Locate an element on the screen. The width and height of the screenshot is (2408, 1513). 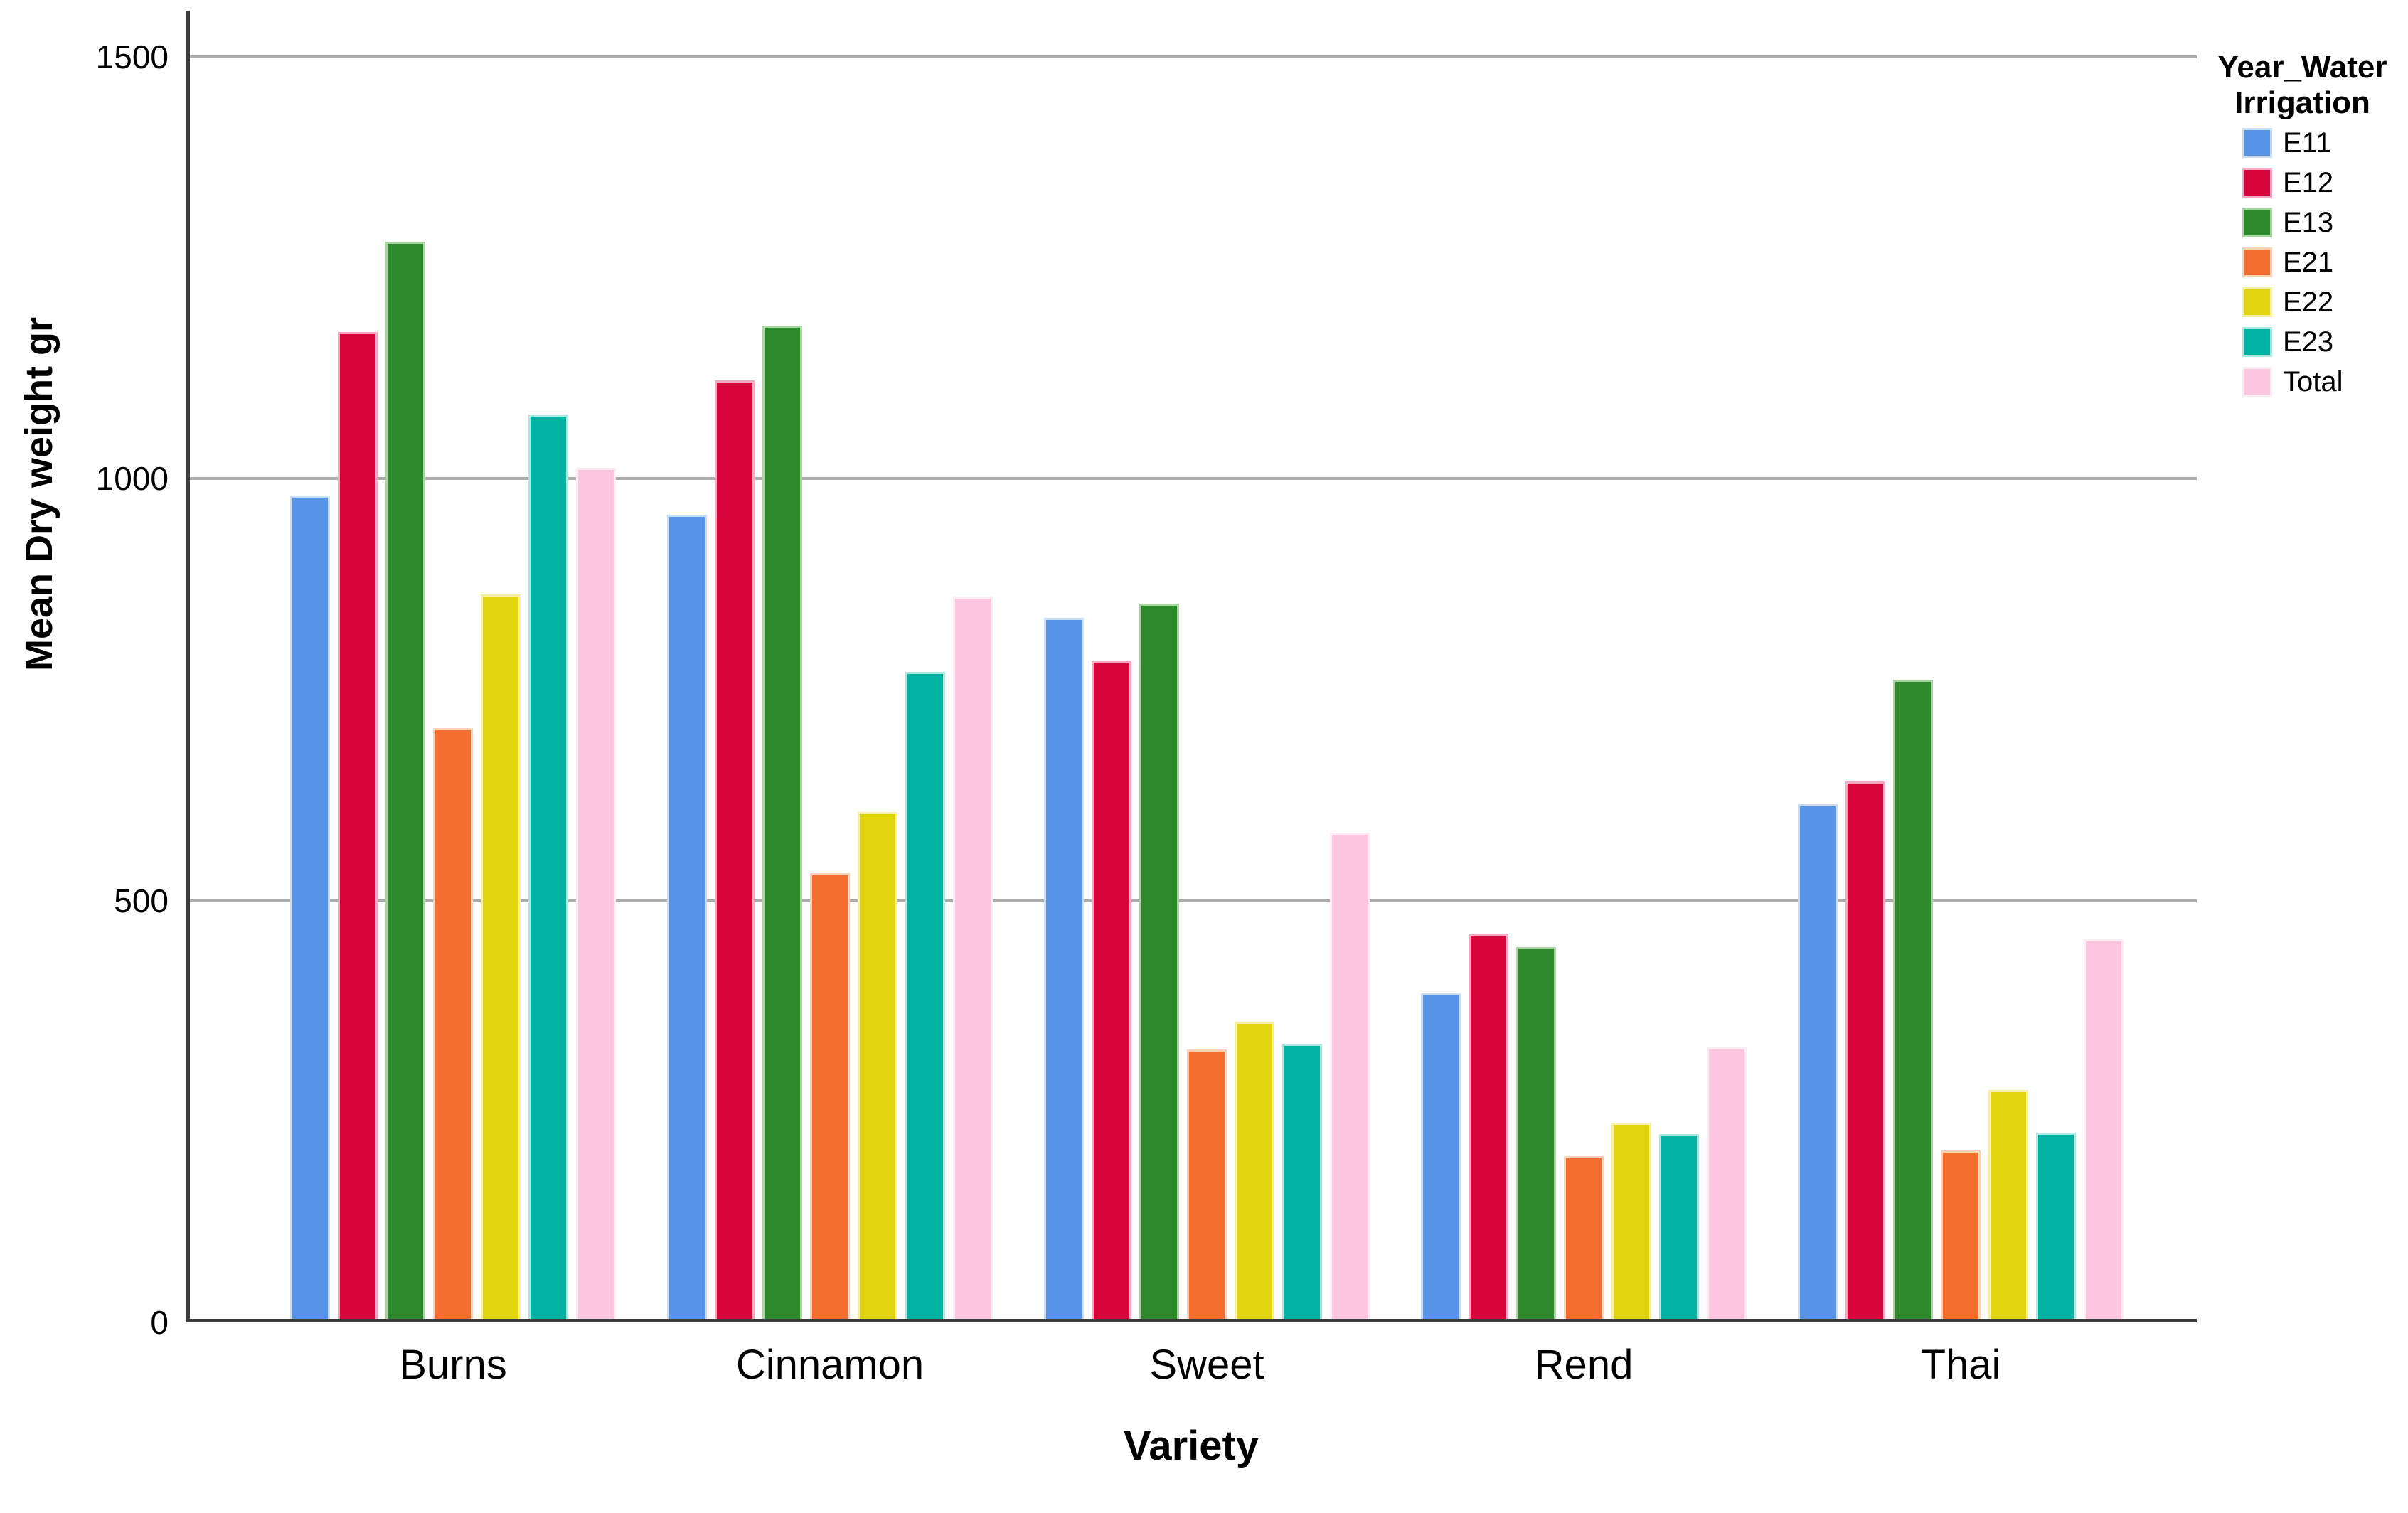
x-tick-burns: Burns is located at coordinates (453, 1365).